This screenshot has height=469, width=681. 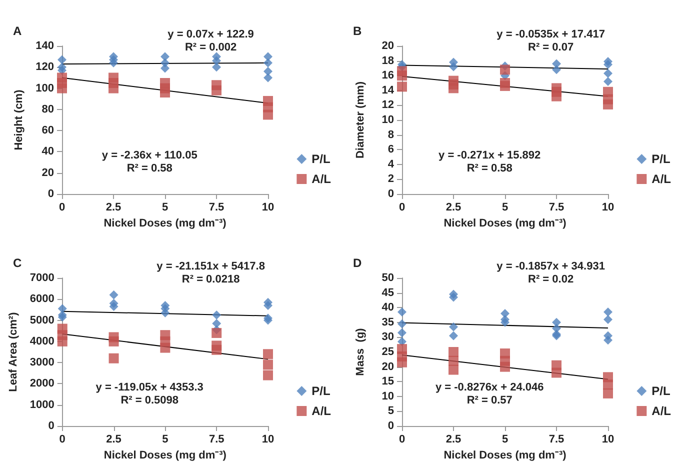 I want to click on chart-title: C, so click(x=17, y=263).